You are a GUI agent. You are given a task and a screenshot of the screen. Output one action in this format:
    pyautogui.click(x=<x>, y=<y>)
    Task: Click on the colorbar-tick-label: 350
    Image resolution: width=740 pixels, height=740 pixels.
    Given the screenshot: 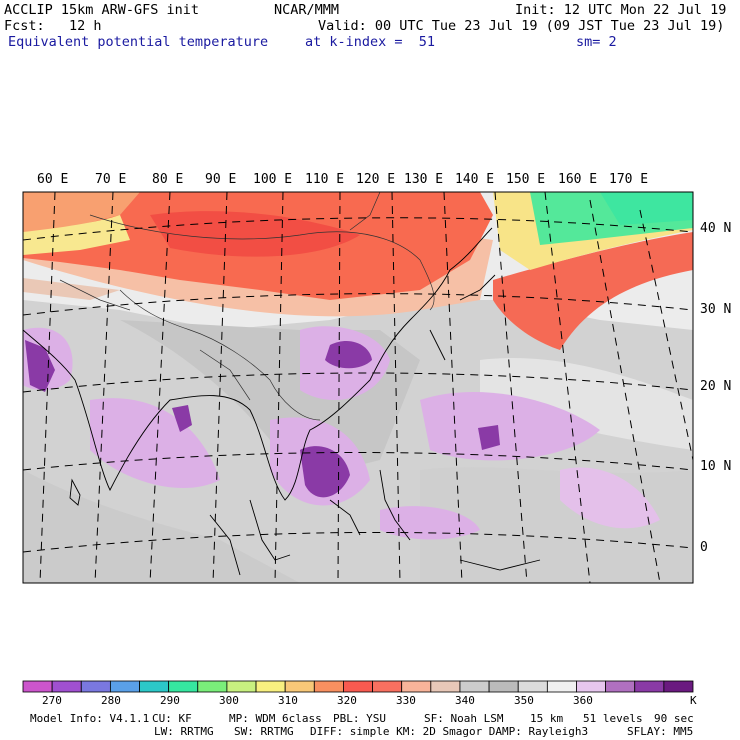 What is the action you would take?
    pyautogui.click(x=524, y=700)
    